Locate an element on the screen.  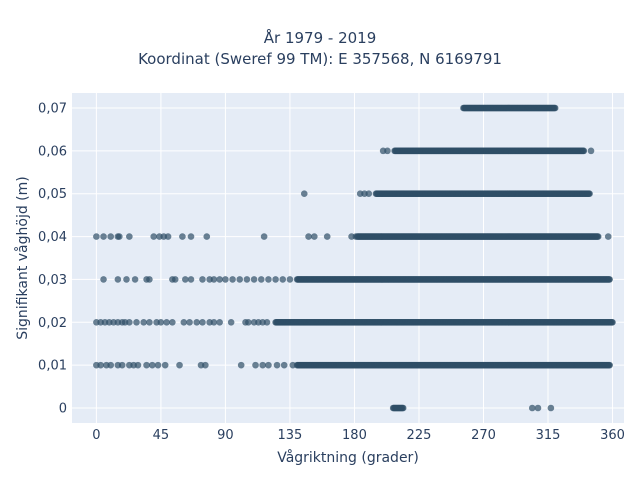
y-axis-label: Signifikant våghöjd (m) is located at coordinates (22, 257).